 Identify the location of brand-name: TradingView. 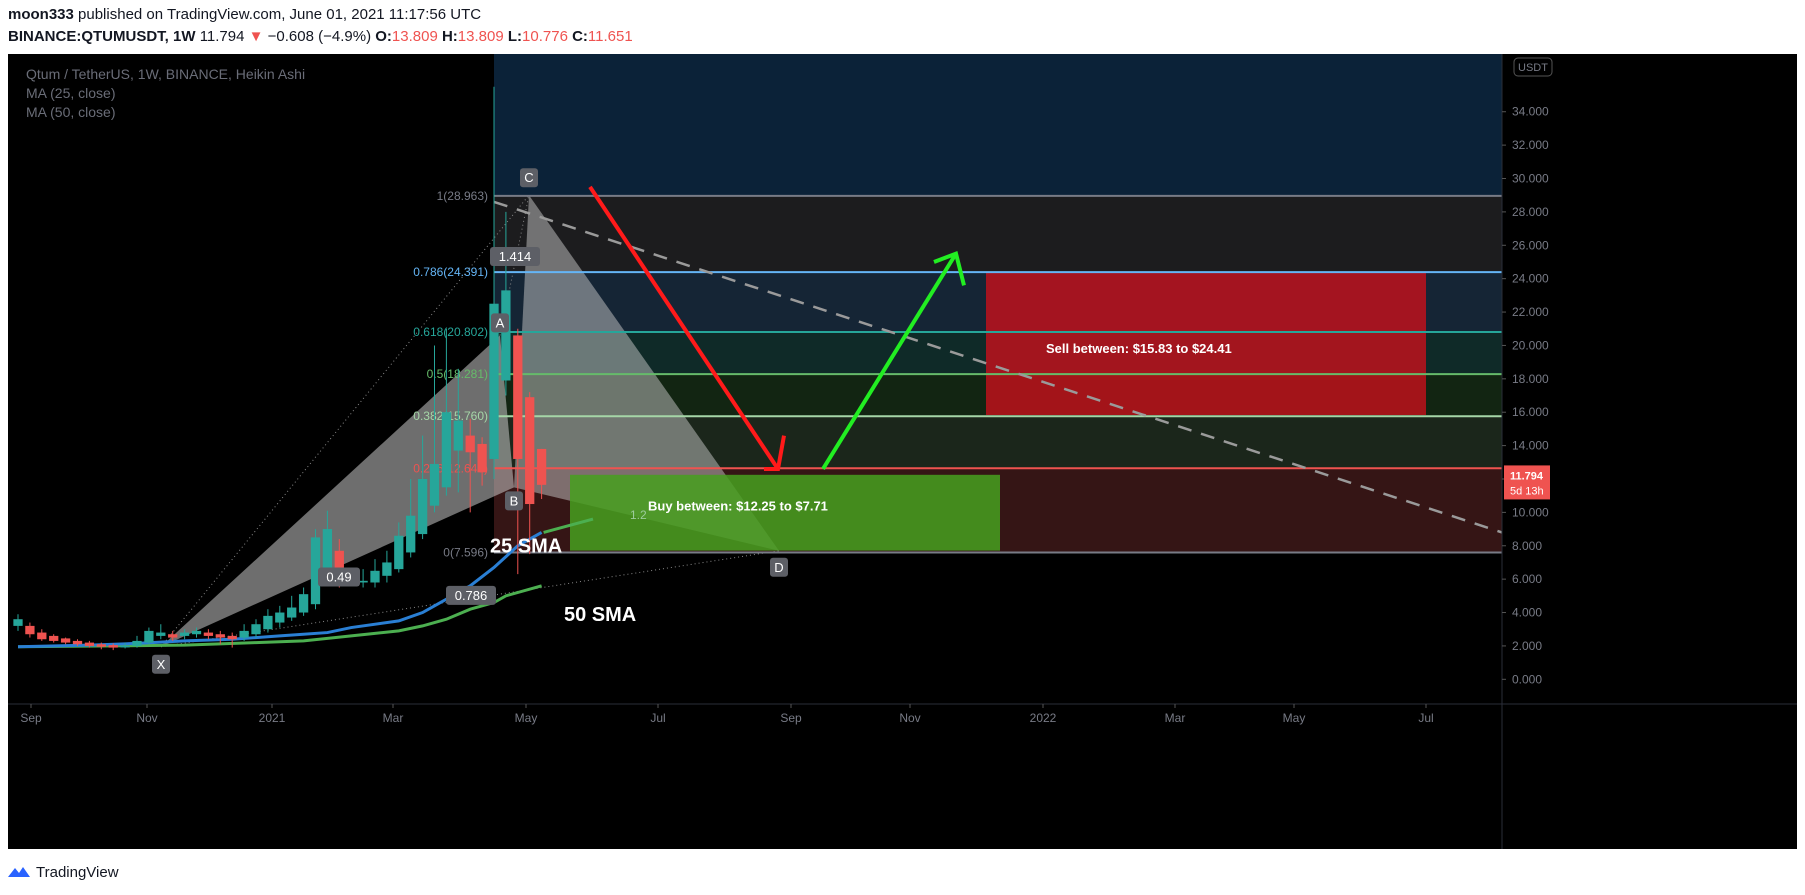
(77, 872).